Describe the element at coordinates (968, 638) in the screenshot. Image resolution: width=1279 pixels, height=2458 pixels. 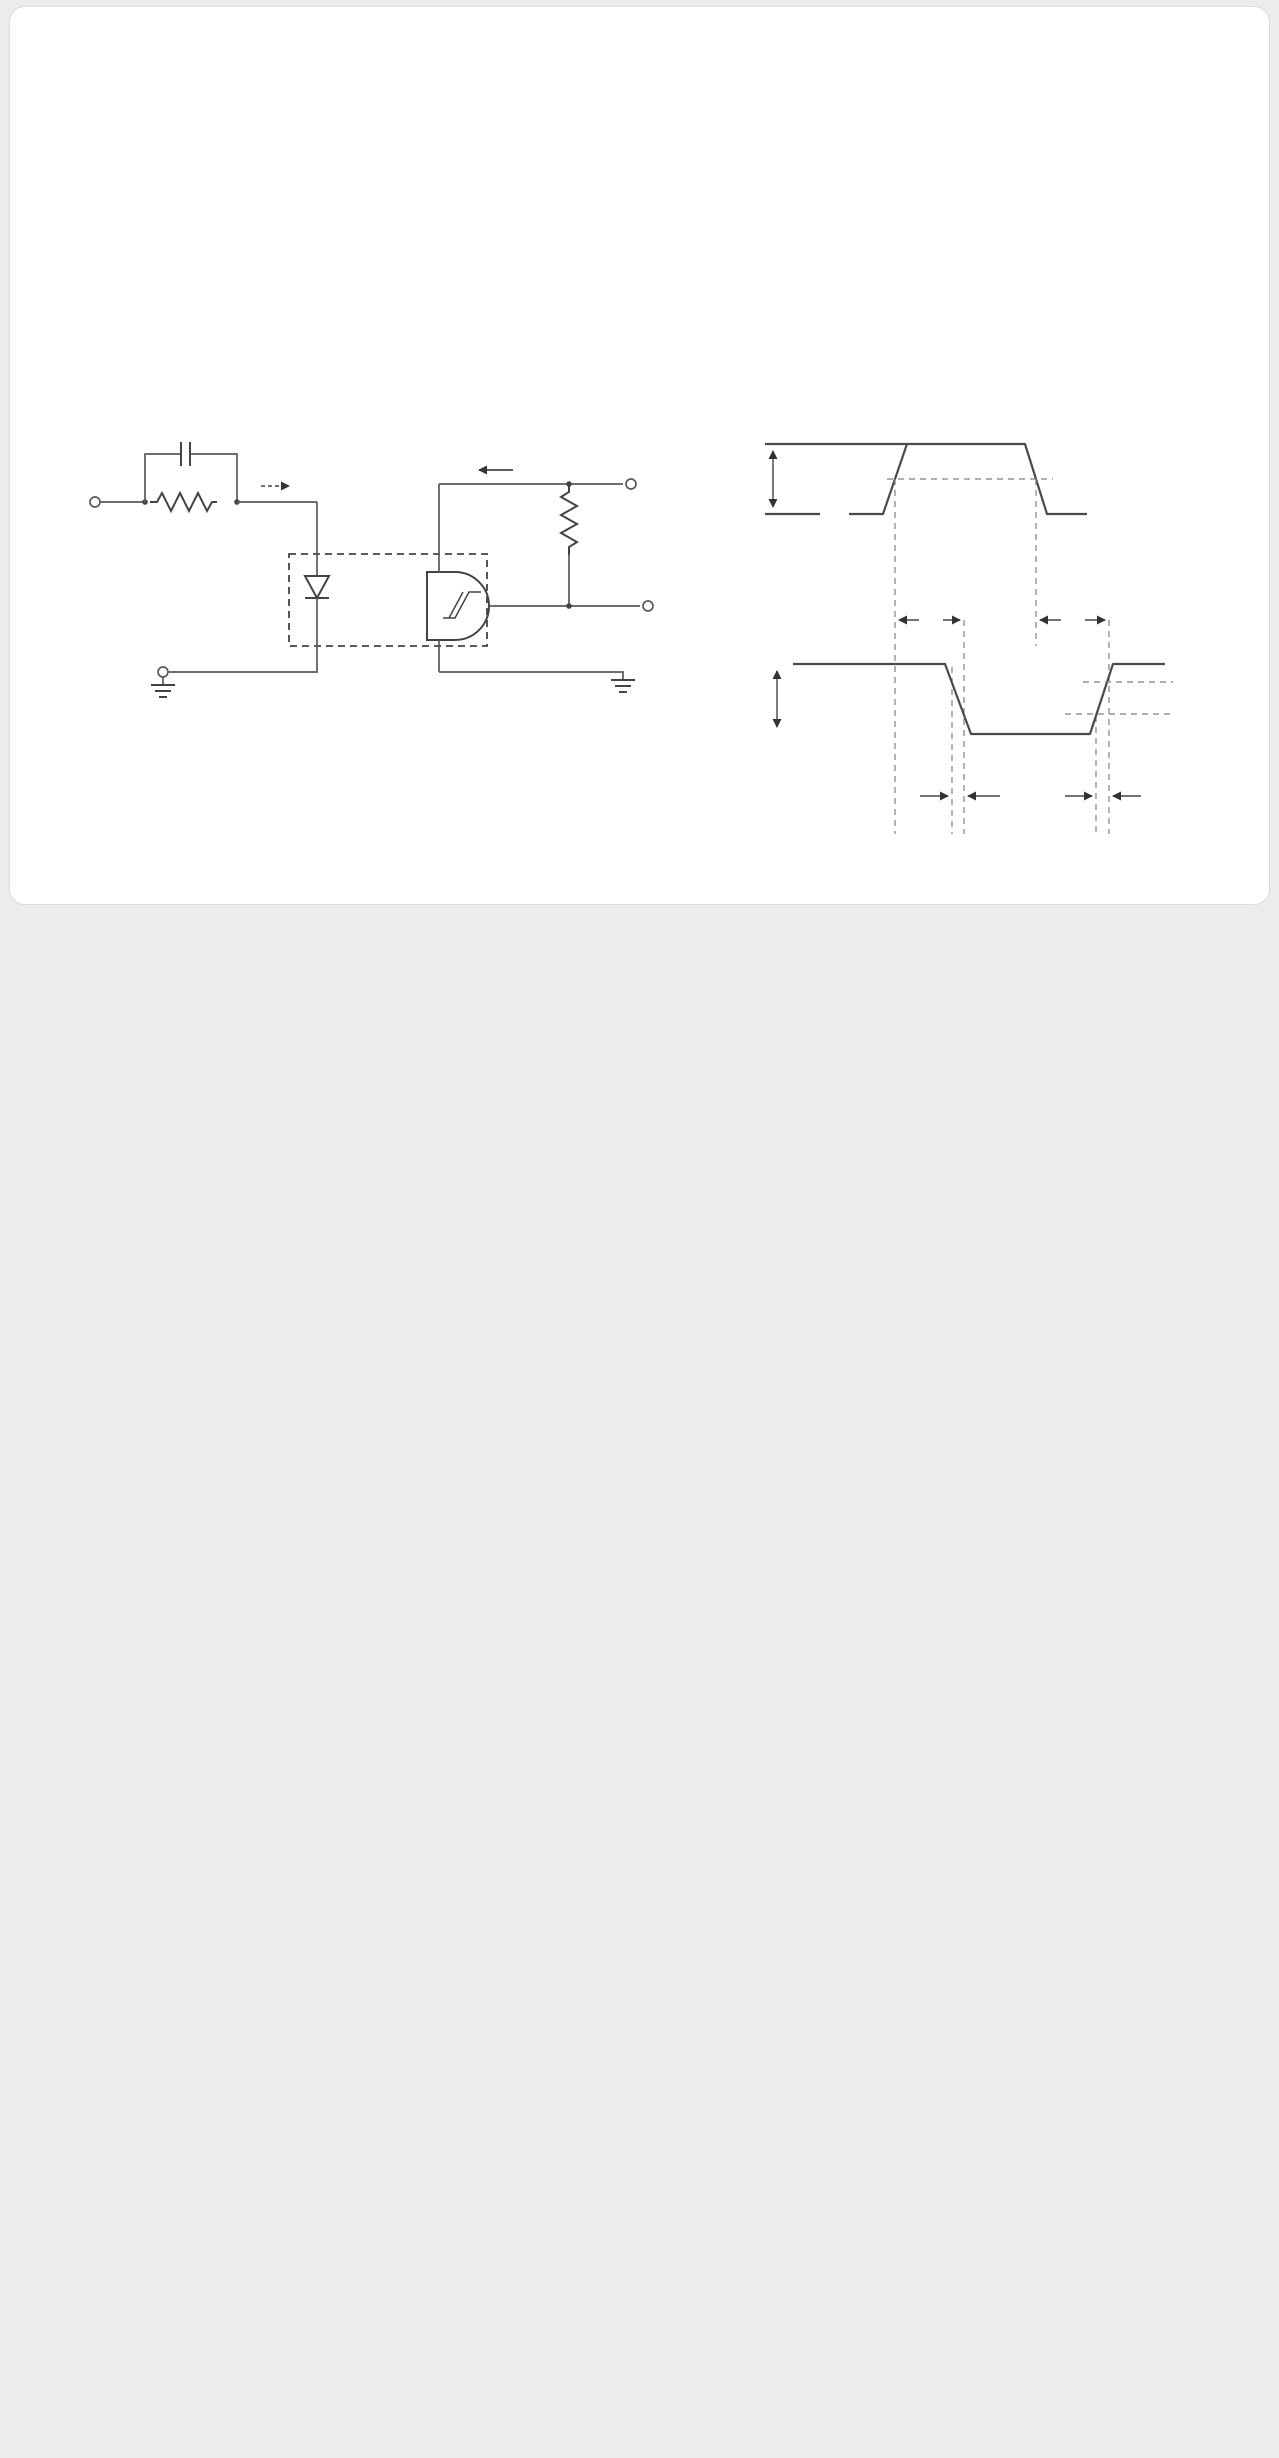
I see `figure-7-waveforms` at that location.